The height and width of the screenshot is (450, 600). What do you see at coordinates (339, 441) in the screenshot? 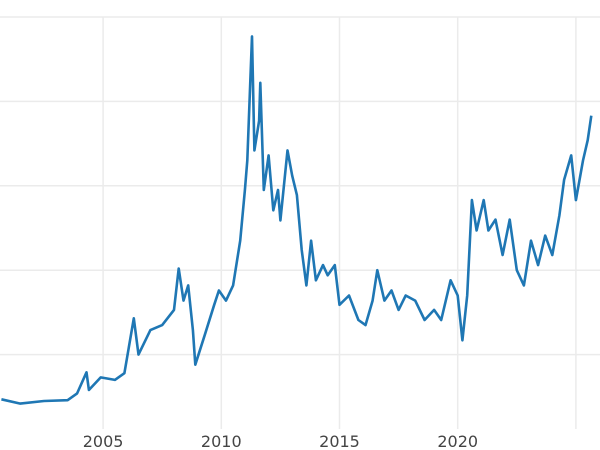
I see `x-tick-label: 2015` at bounding box center [339, 441].